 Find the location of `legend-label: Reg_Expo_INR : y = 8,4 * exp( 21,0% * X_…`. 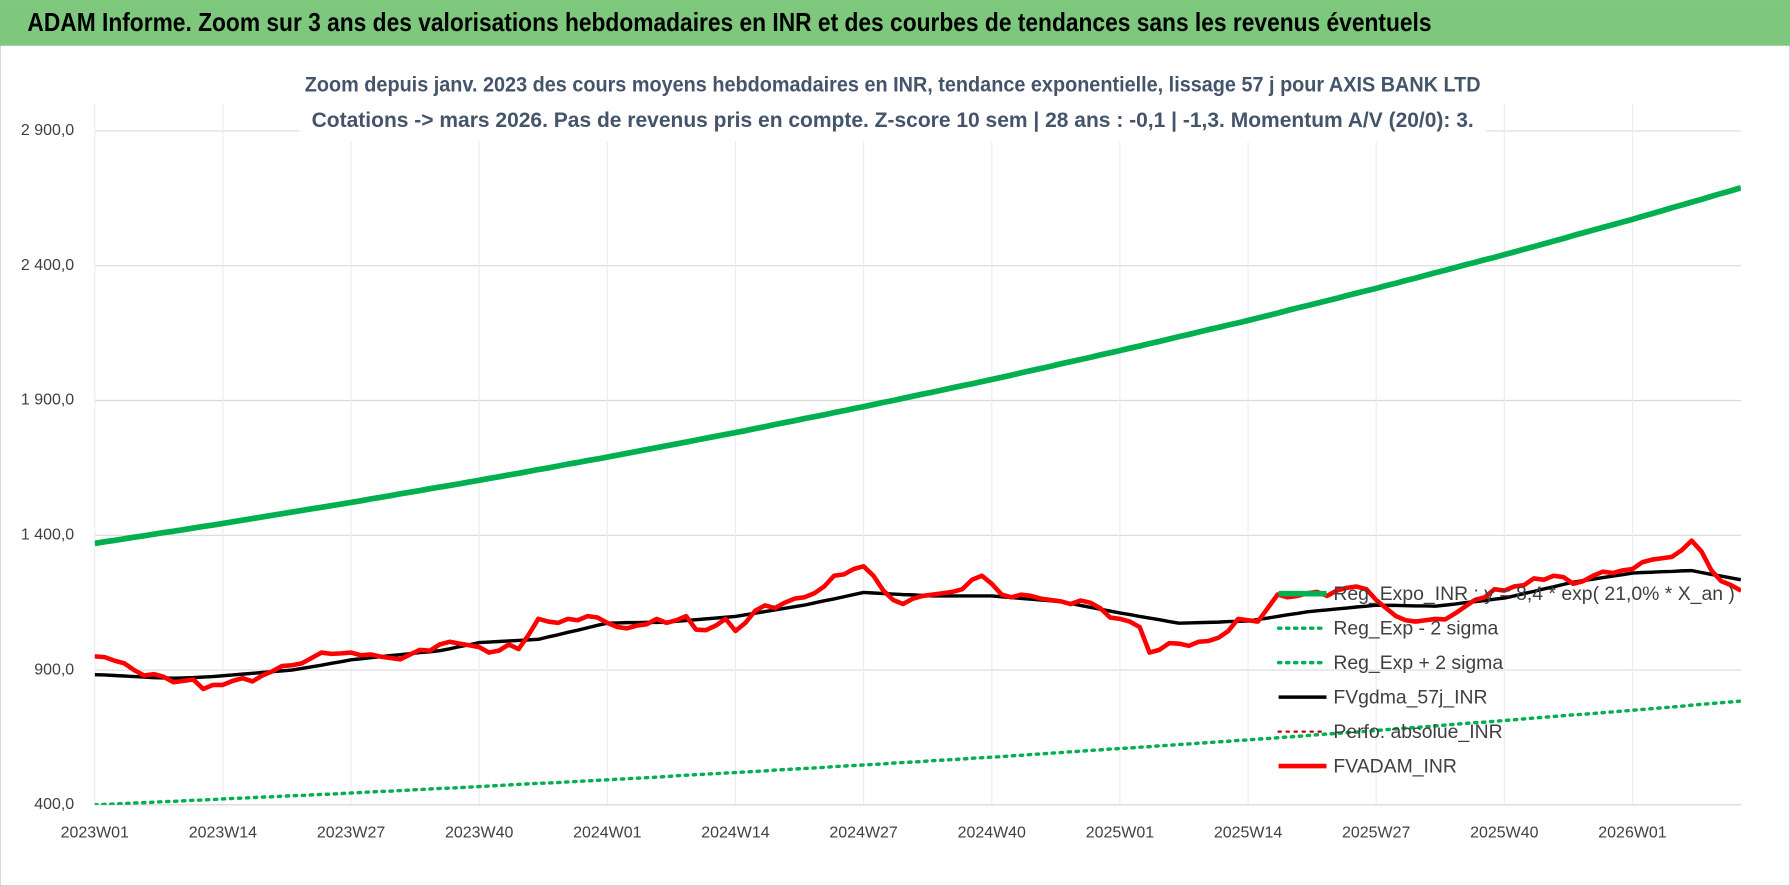

legend-label: Reg_Expo_INR : y = 8,4 * exp( 21,0% * X_… is located at coordinates (1534, 594).